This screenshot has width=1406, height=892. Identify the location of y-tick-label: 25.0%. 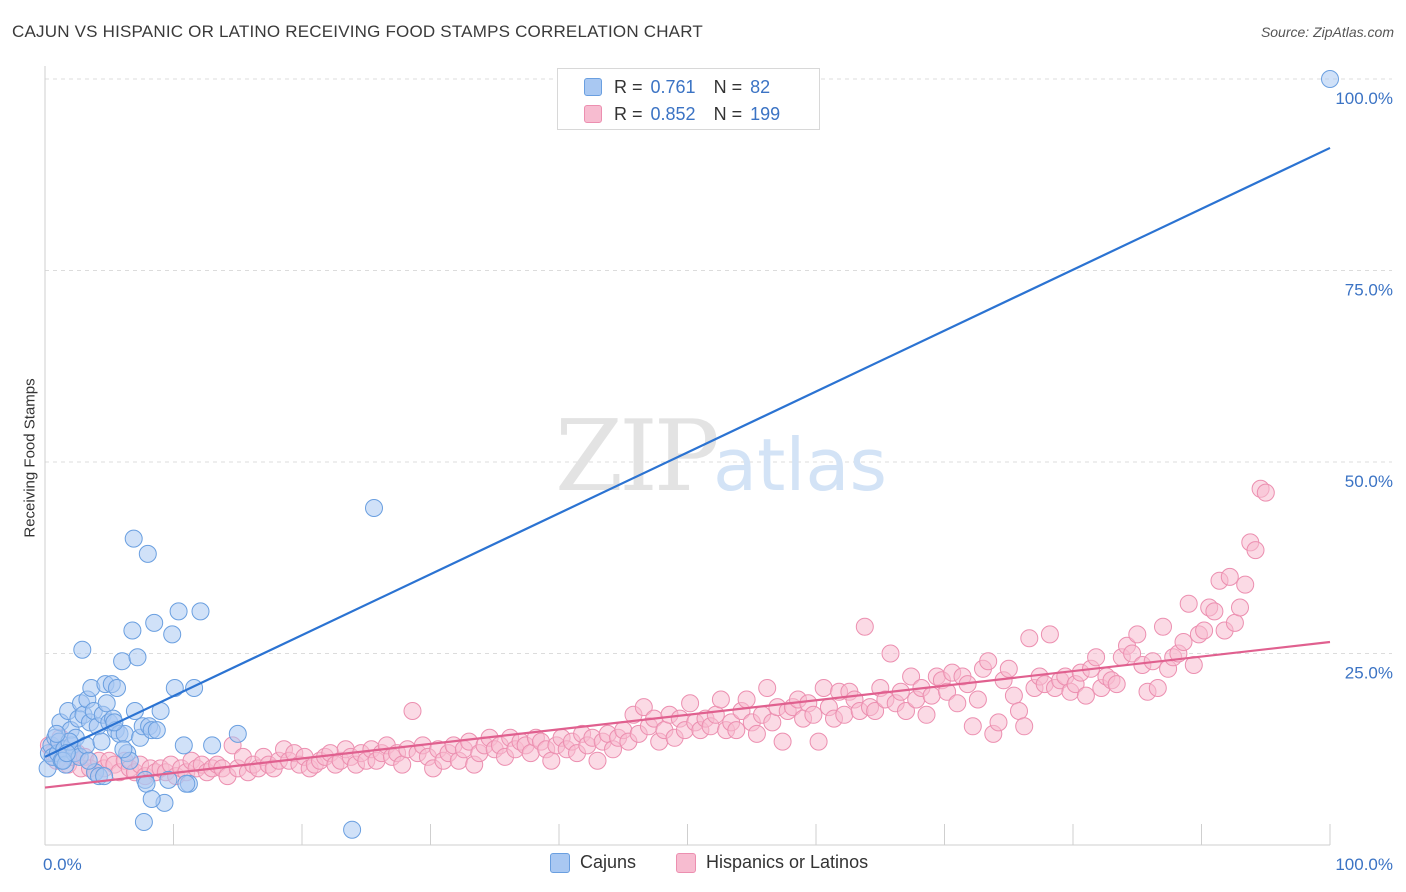
(1369, 673).